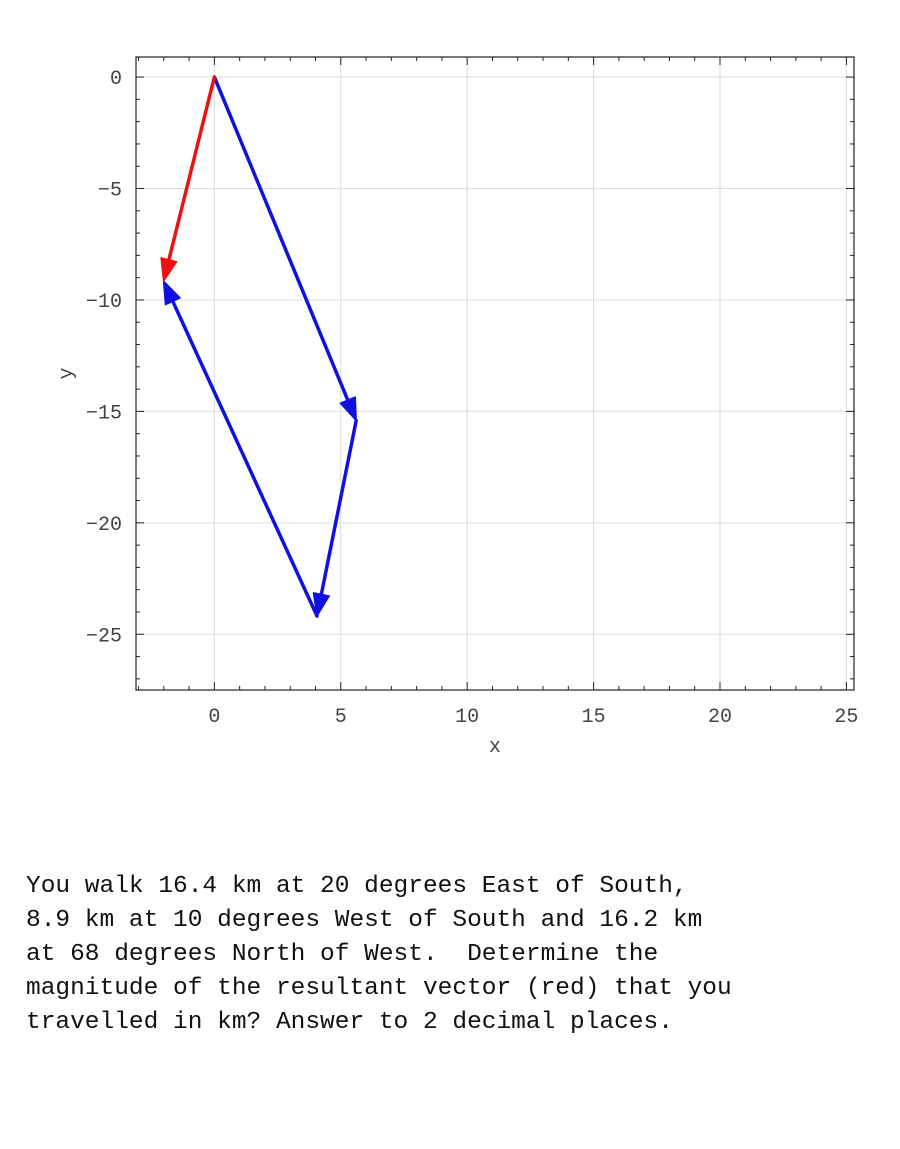 This screenshot has width=900, height=1149. Describe the element at coordinates (104, 636) in the screenshot. I see `y-tick-label: −25` at that location.